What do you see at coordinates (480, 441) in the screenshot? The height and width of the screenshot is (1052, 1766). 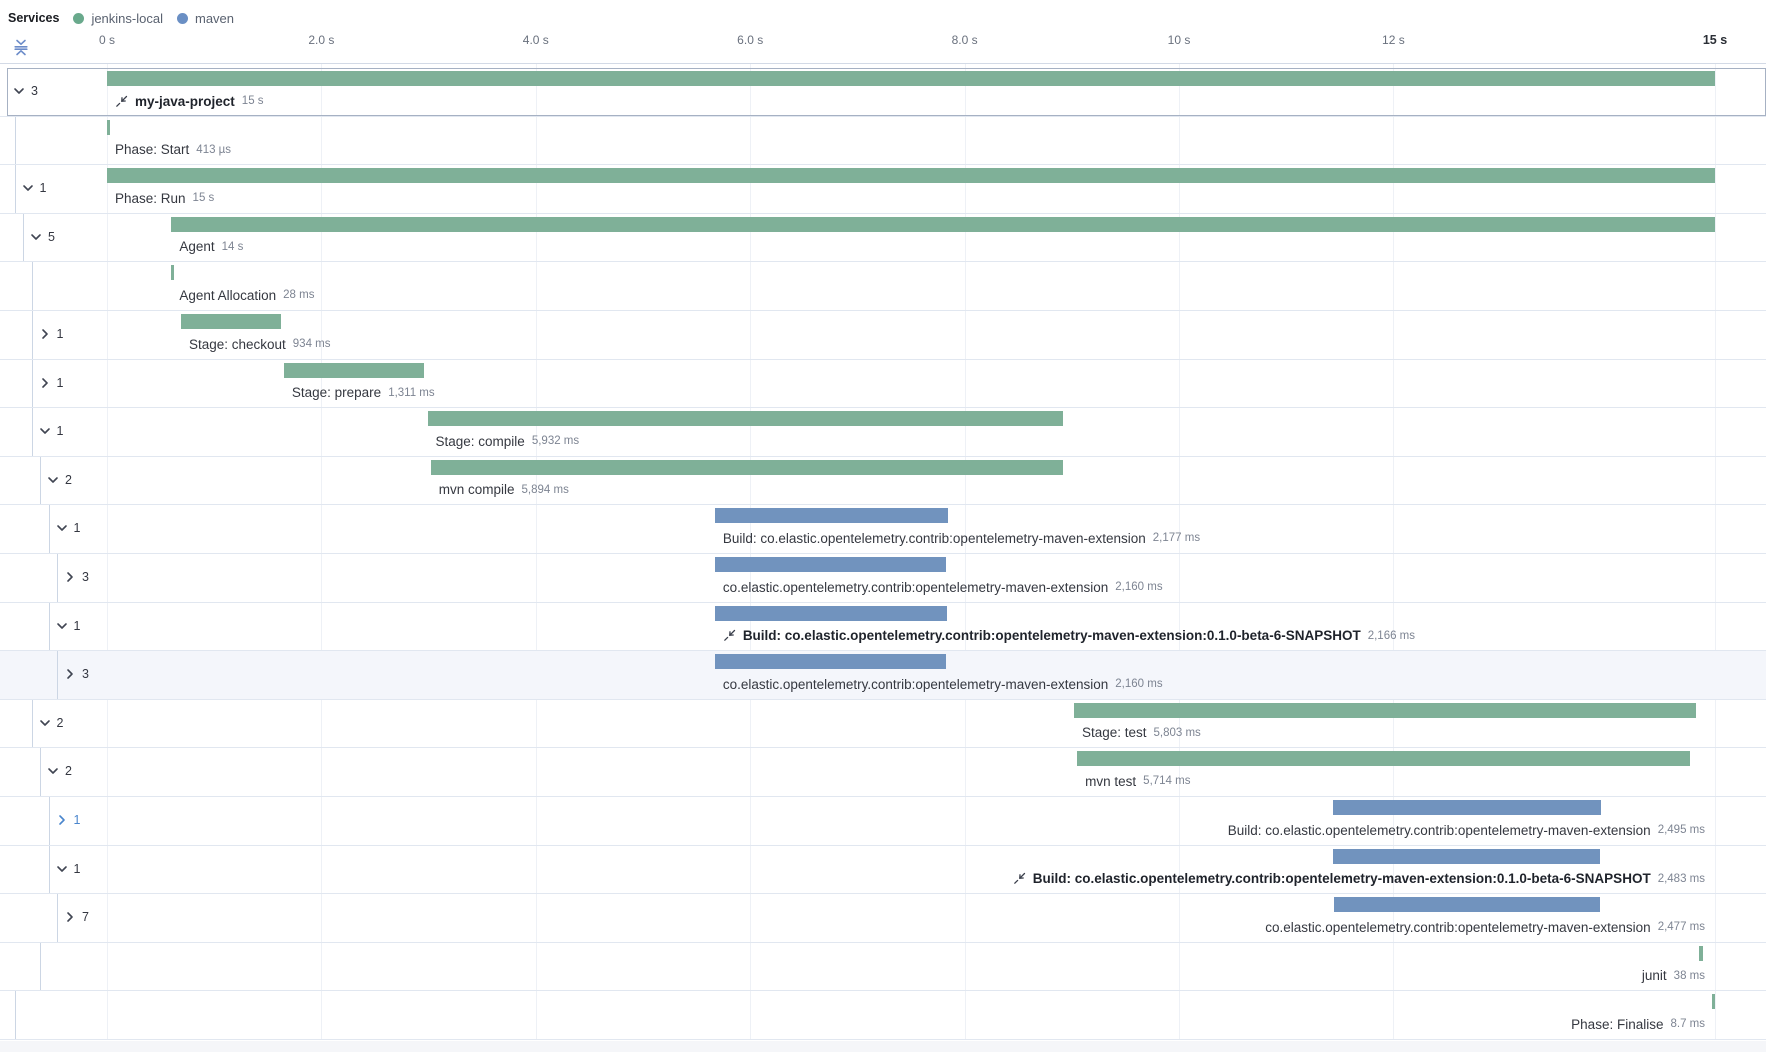 I see `span-name: Stage: compile` at bounding box center [480, 441].